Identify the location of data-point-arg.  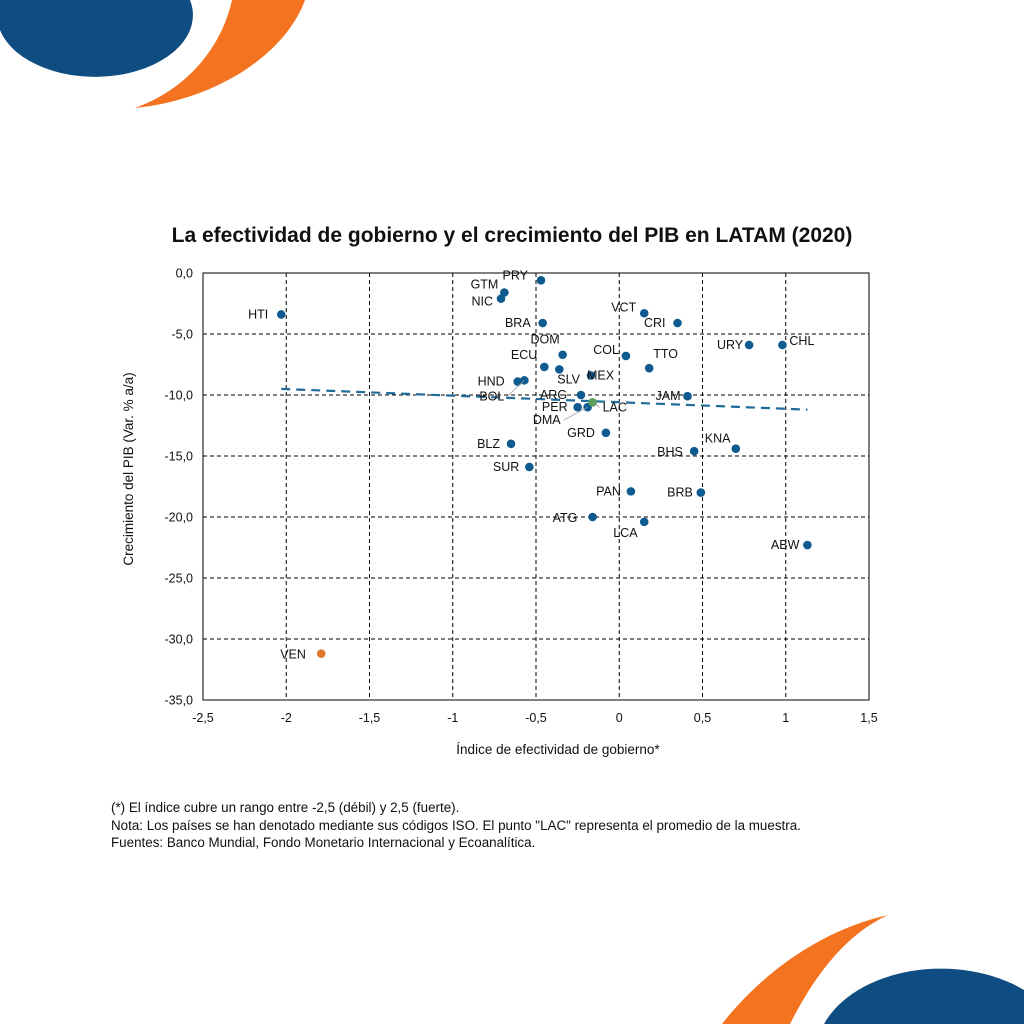
(581, 395).